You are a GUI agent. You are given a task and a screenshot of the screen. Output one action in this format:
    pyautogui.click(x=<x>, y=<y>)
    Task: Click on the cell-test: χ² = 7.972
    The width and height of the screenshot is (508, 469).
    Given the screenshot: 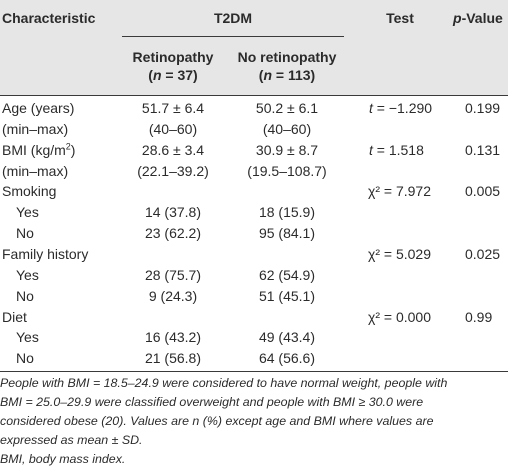 What is the action you would take?
    pyautogui.click(x=399, y=191)
    